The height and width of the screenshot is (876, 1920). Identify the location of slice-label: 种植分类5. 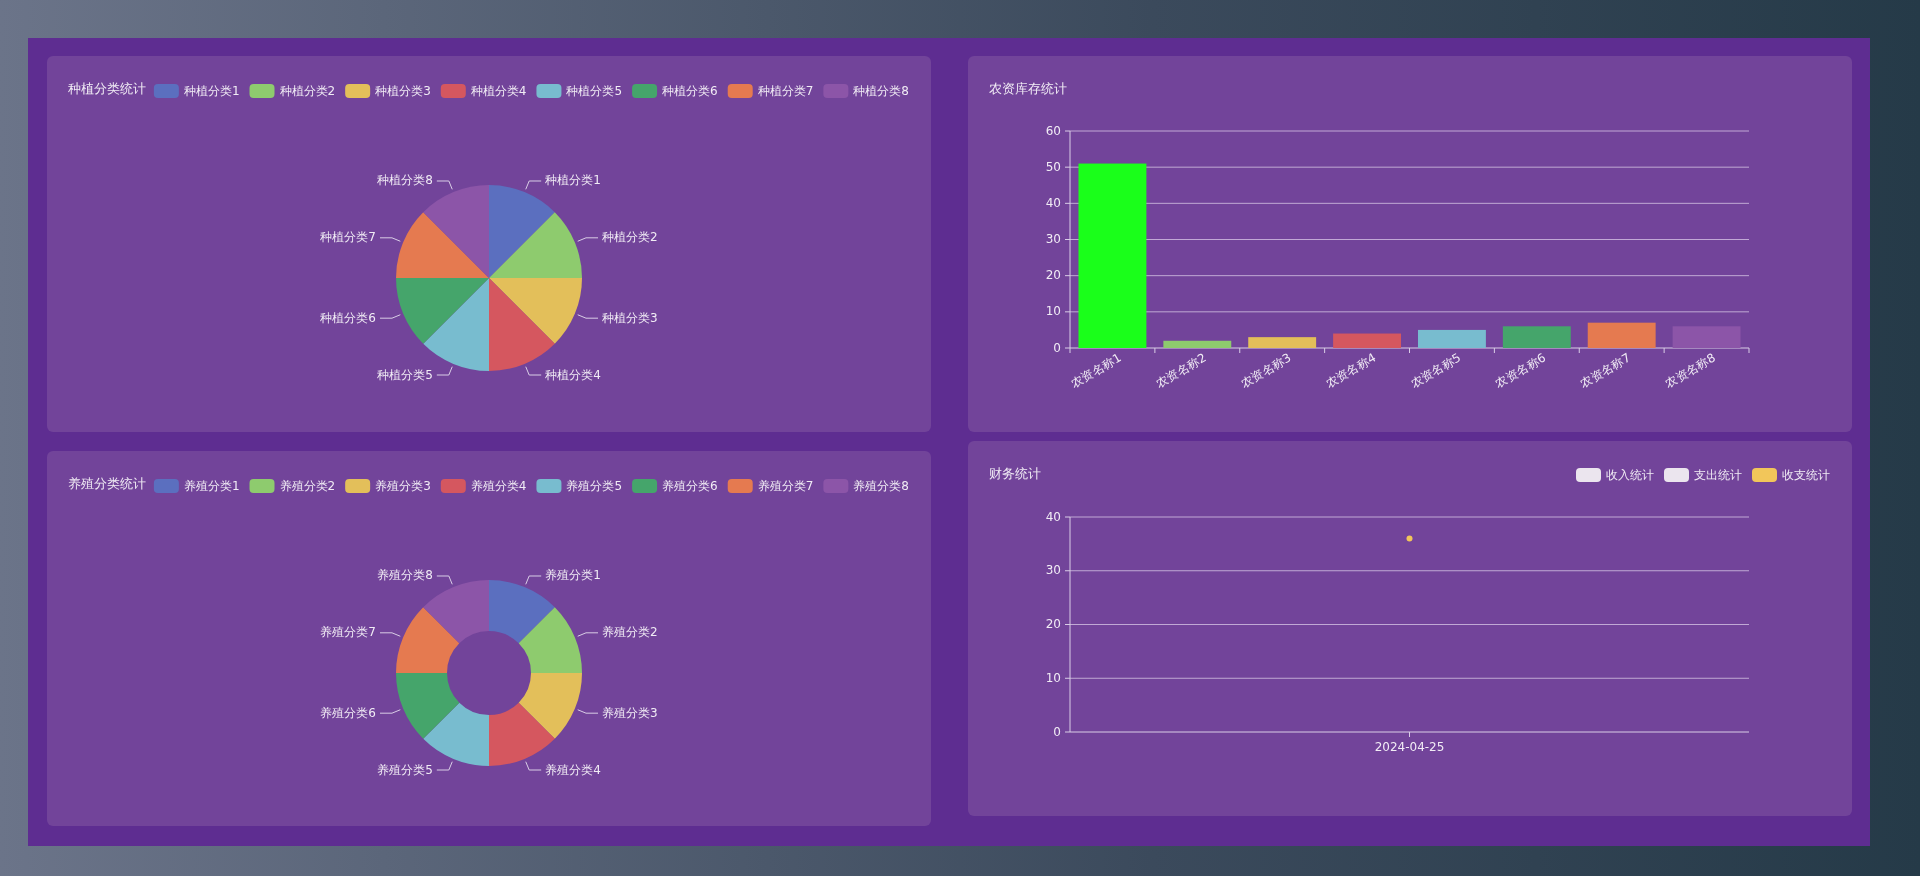
(405, 374).